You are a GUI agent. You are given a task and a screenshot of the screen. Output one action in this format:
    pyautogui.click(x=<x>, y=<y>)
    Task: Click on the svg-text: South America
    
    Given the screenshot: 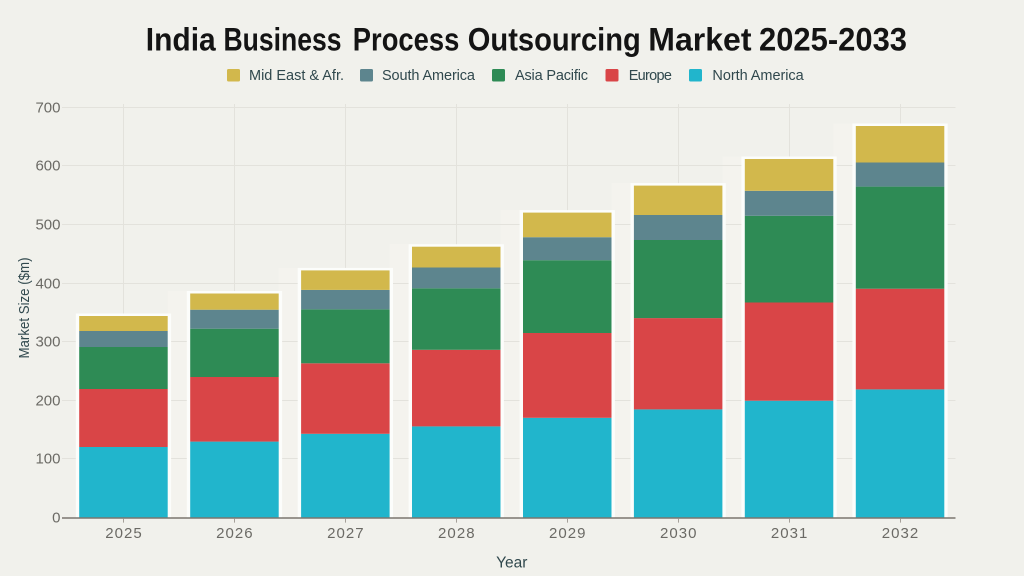 What is the action you would take?
    pyautogui.click(x=429, y=76)
    